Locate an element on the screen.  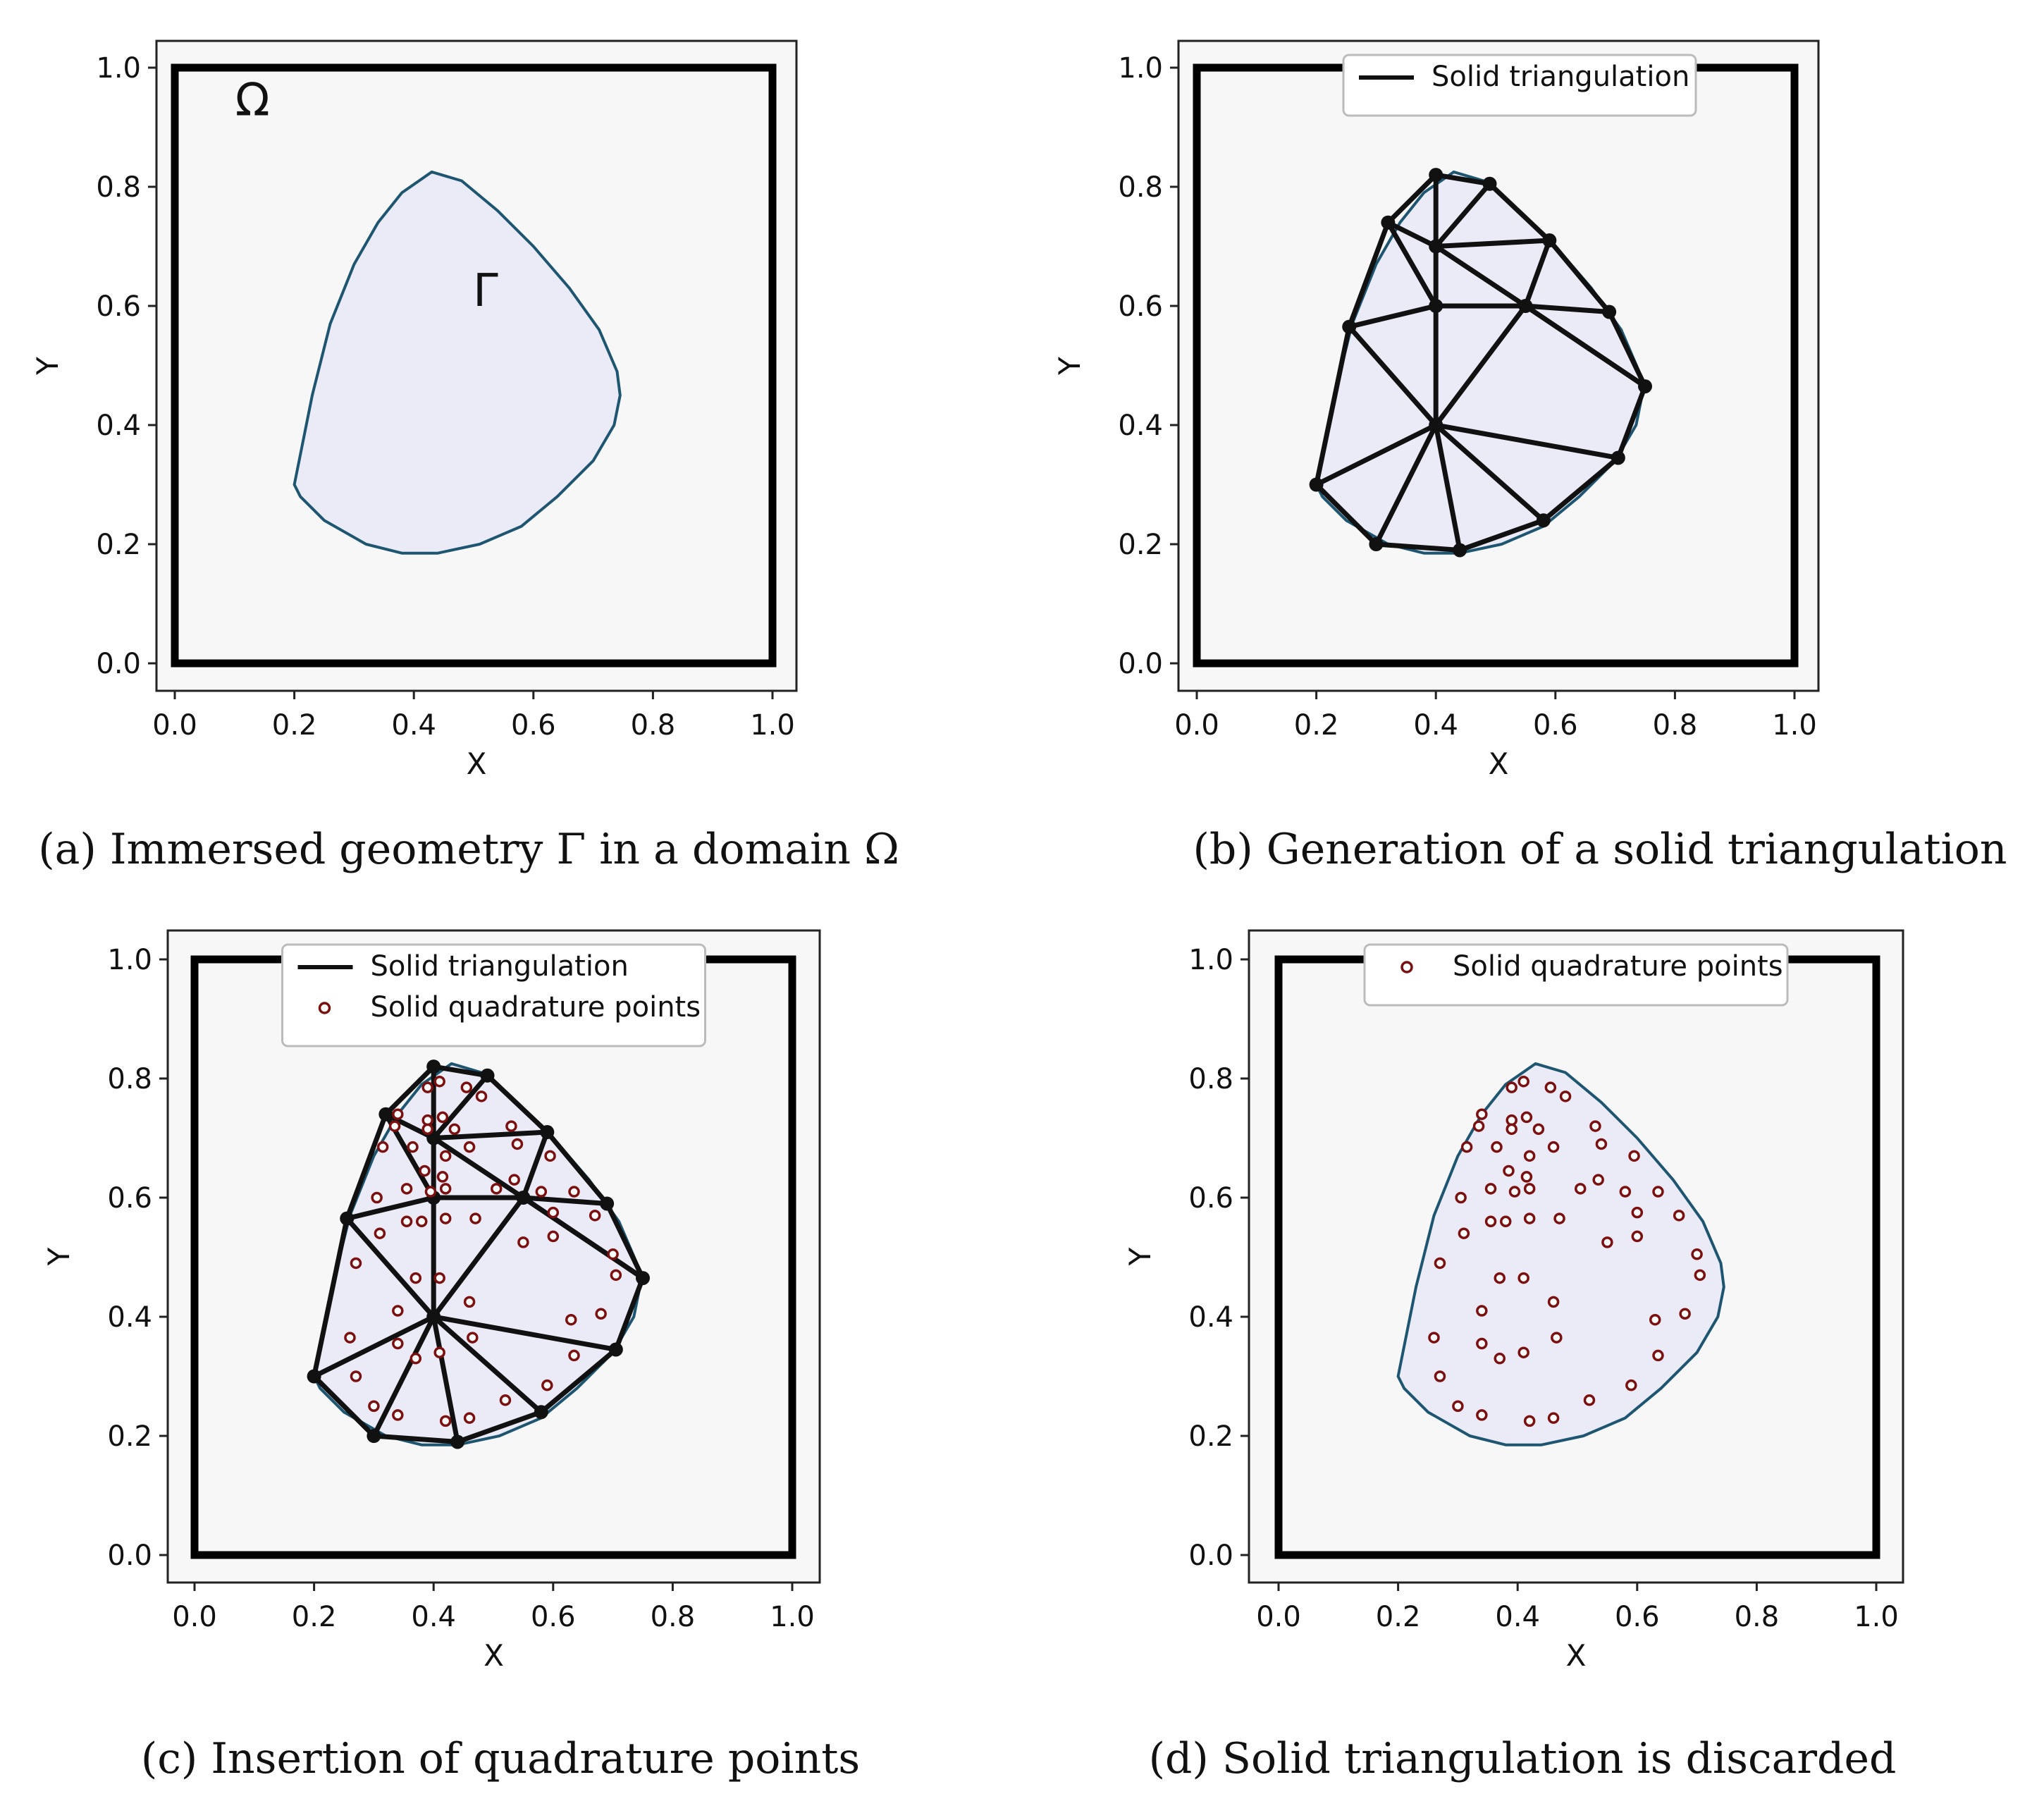
y-tick-label: 0.2 is located at coordinates (1211, 1436).